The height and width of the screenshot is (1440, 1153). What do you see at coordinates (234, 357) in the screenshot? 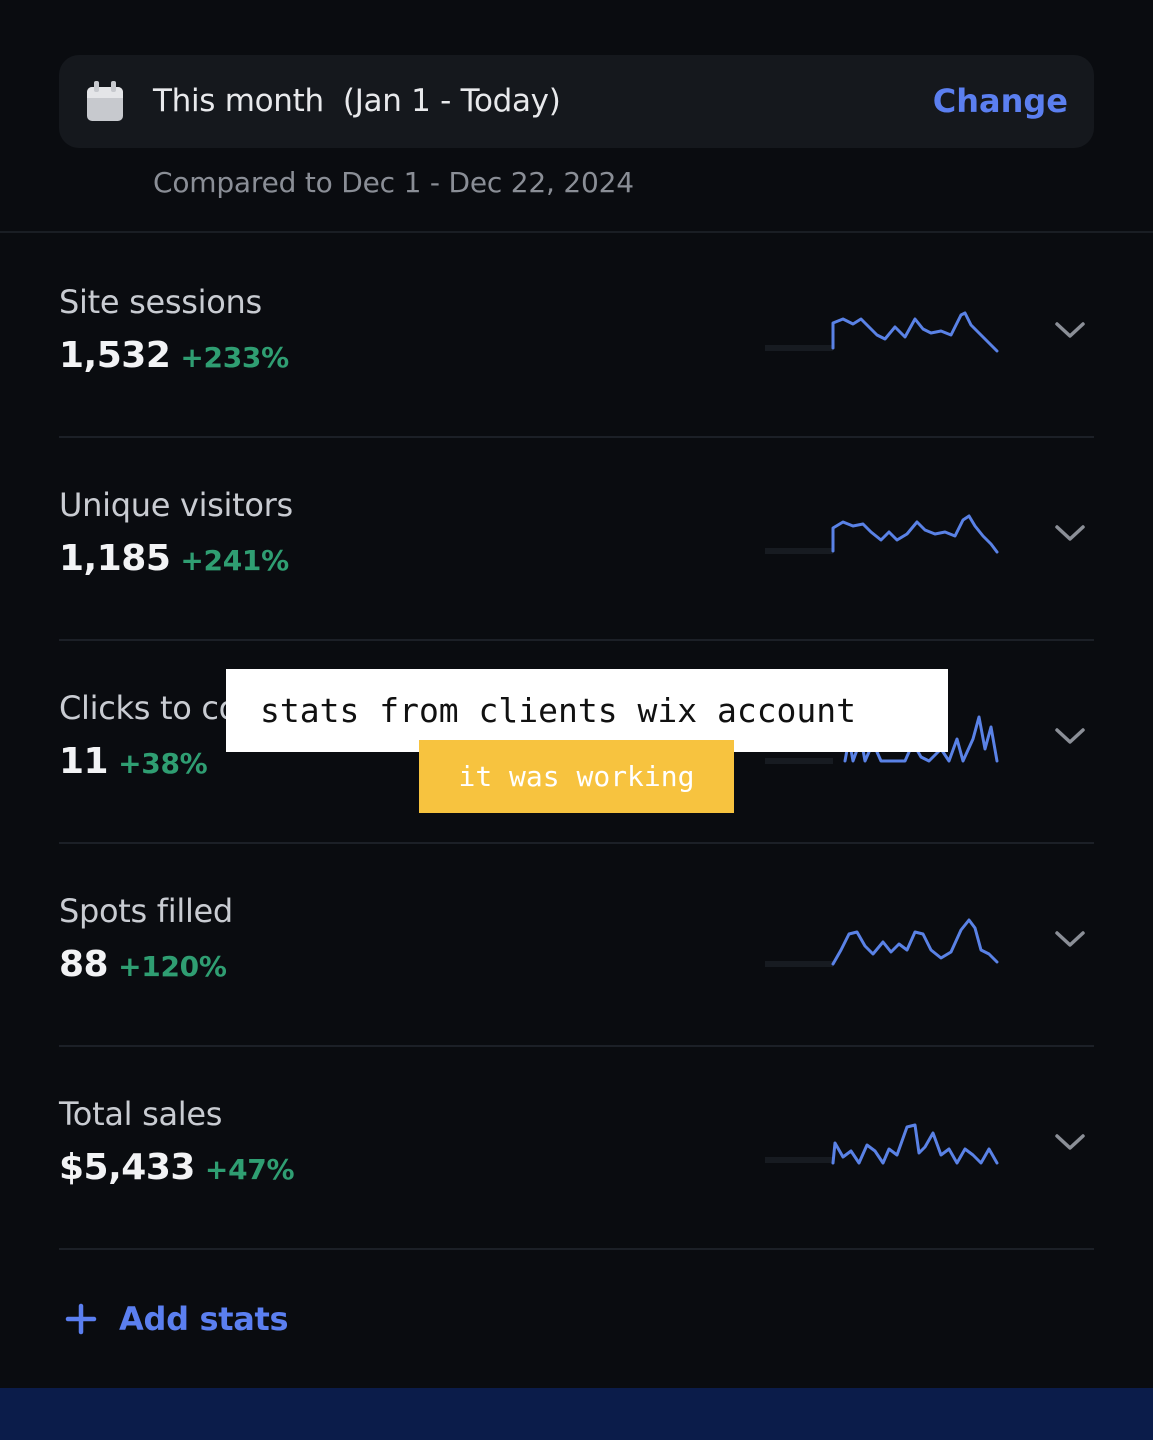
I see `stat-change: +233%` at bounding box center [234, 357].